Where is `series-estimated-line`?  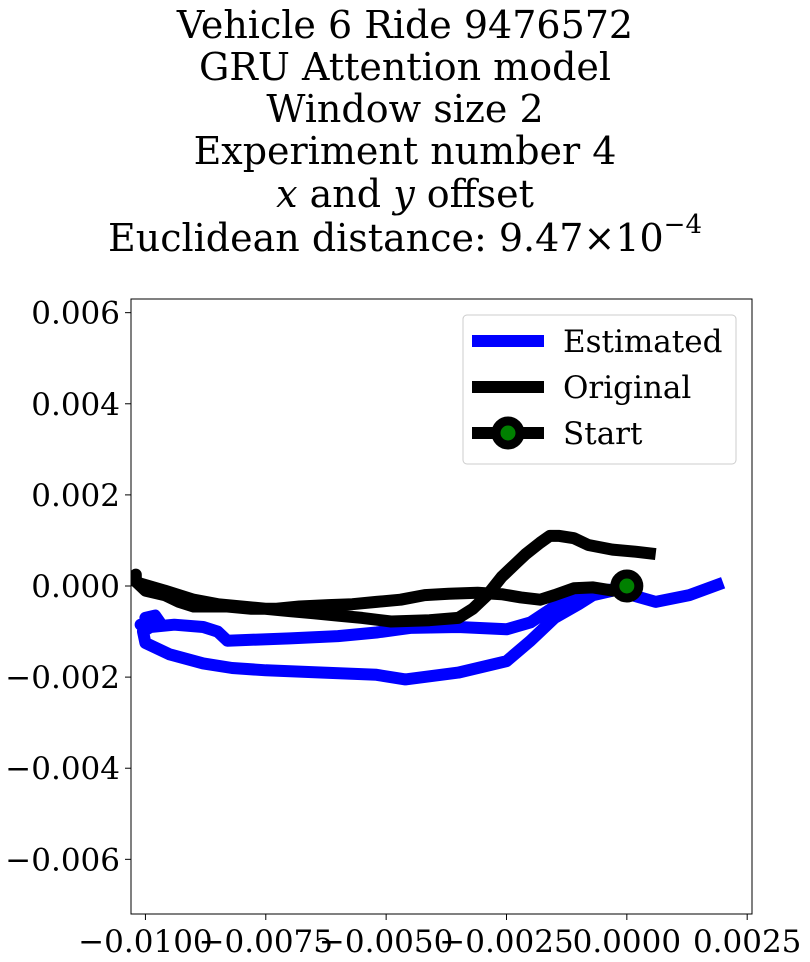 series-estimated-line is located at coordinates (431, 631).